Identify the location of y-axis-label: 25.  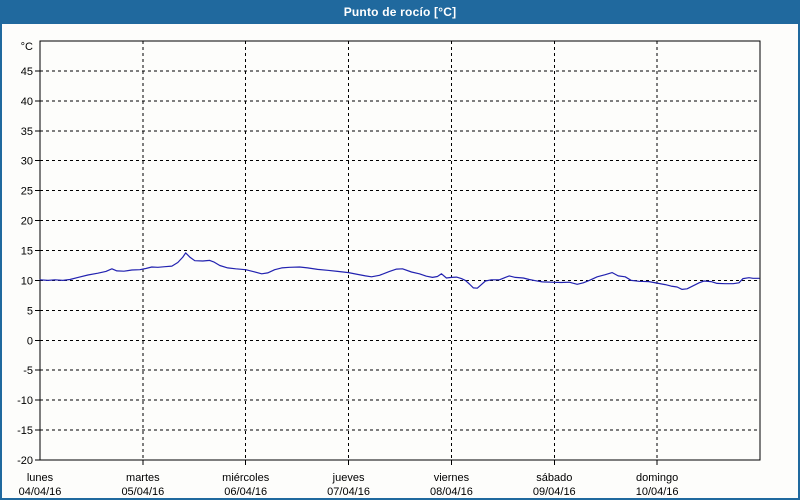
(27, 192).